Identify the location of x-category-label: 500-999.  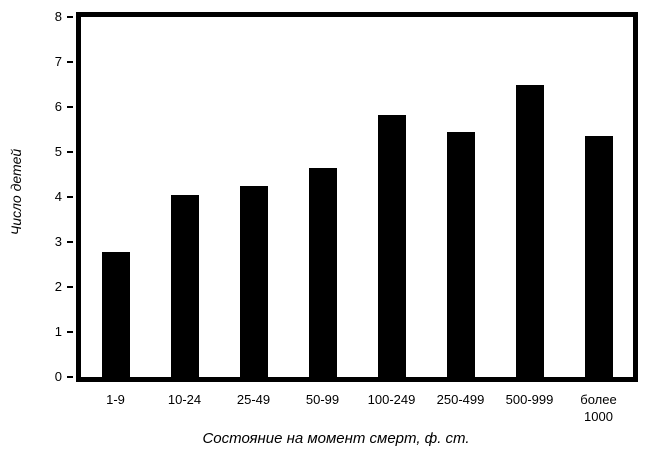
(529, 399).